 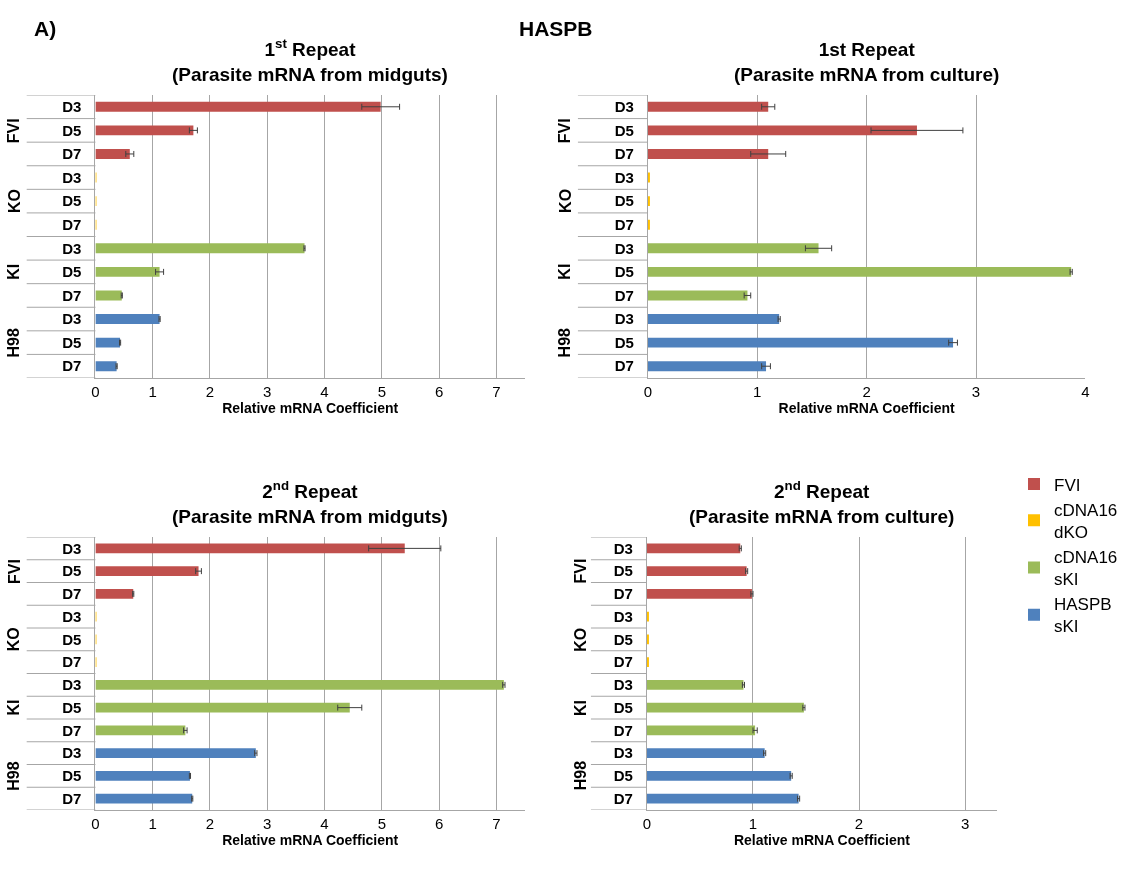 I want to click on text: A), so click(x=45, y=28).